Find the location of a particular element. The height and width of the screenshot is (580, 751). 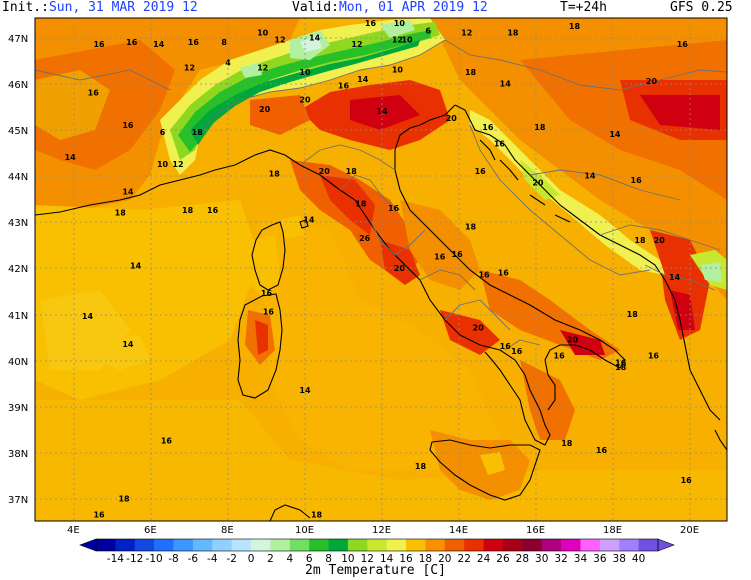

colorbar-tick-label: 0 is located at coordinates (251, 559).